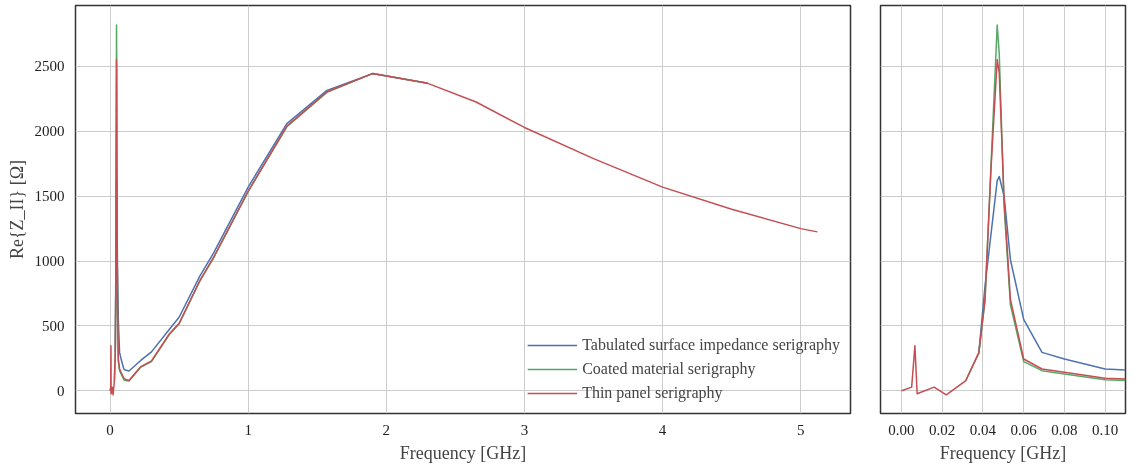 This screenshot has width=1139, height=470. What do you see at coordinates (662, 429) in the screenshot?
I see `x-tick-label: 4` at bounding box center [662, 429].